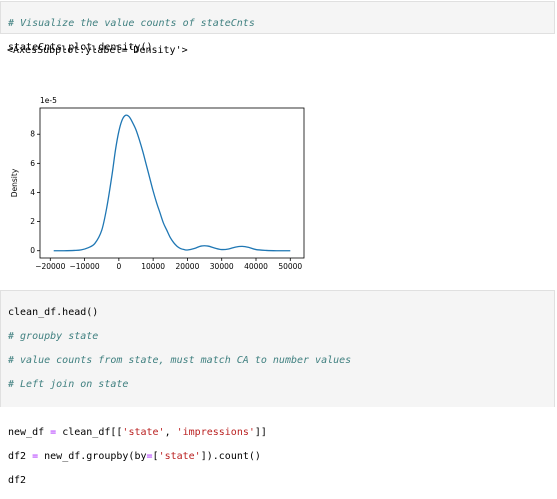 The height and width of the screenshot is (499, 557). What do you see at coordinates (222, 266) in the screenshot?
I see `x-tick-label: 30000` at bounding box center [222, 266].